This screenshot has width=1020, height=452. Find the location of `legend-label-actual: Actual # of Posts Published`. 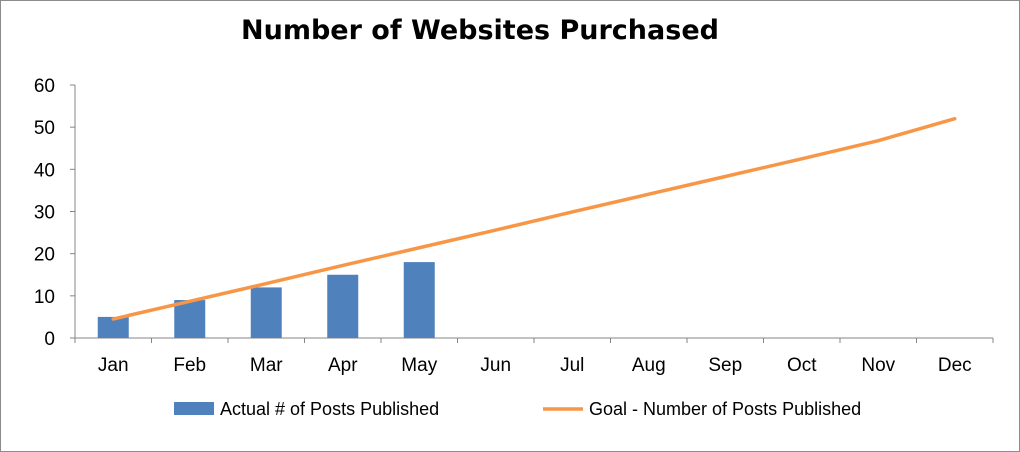

legend-label-actual: Actual # of Posts Published is located at coordinates (329, 409).